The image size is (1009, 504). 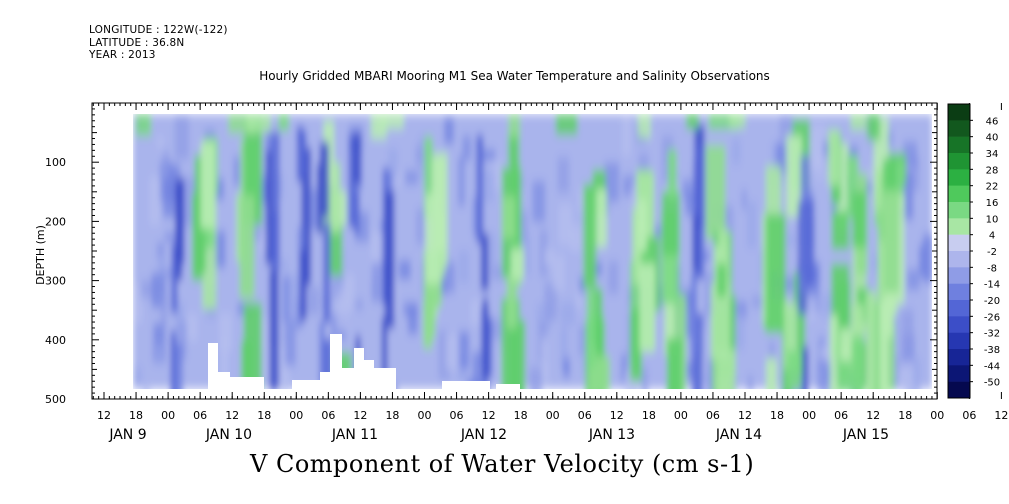 I want to click on x-day-label: JAN 12, so click(x=483, y=435).